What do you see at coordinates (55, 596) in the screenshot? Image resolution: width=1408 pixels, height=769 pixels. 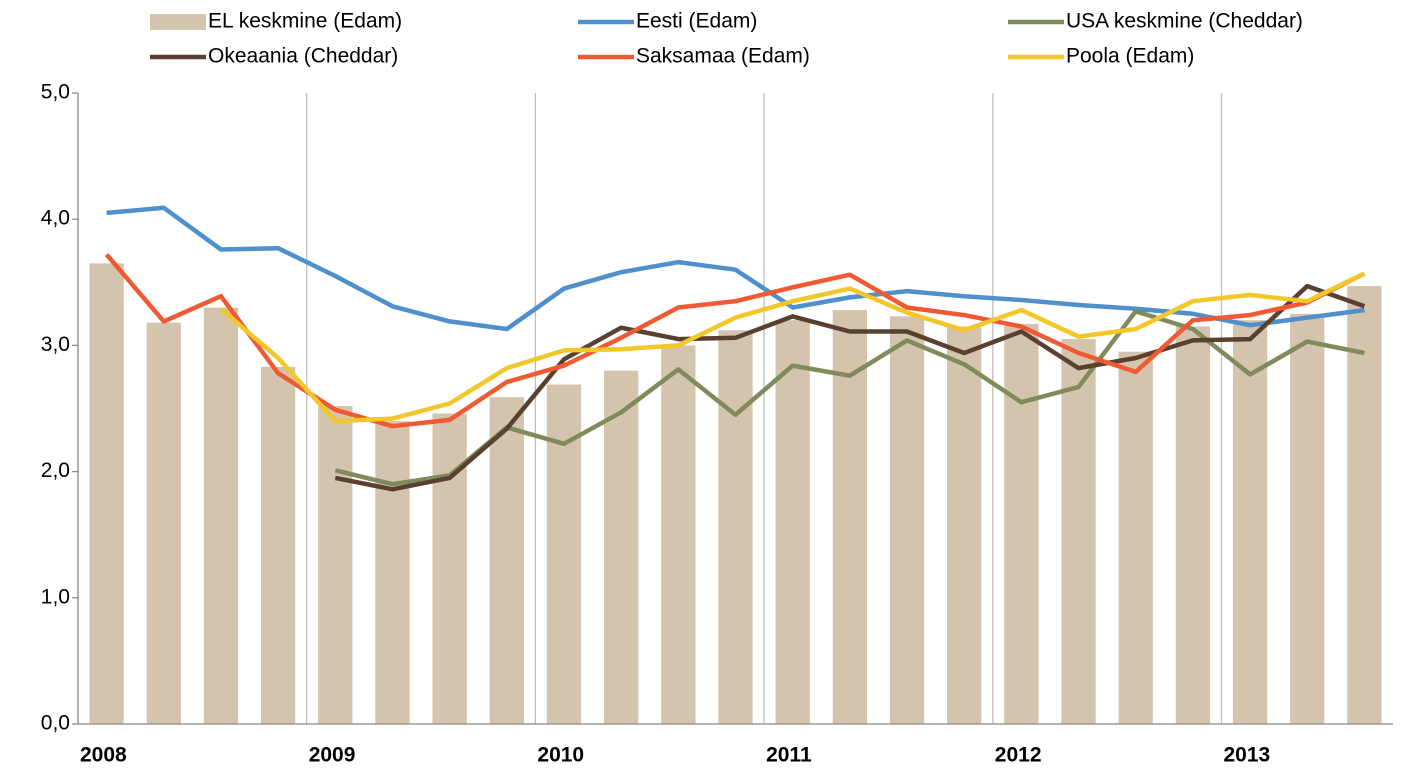 I see `y-tick-label: 1,0` at bounding box center [55, 596].